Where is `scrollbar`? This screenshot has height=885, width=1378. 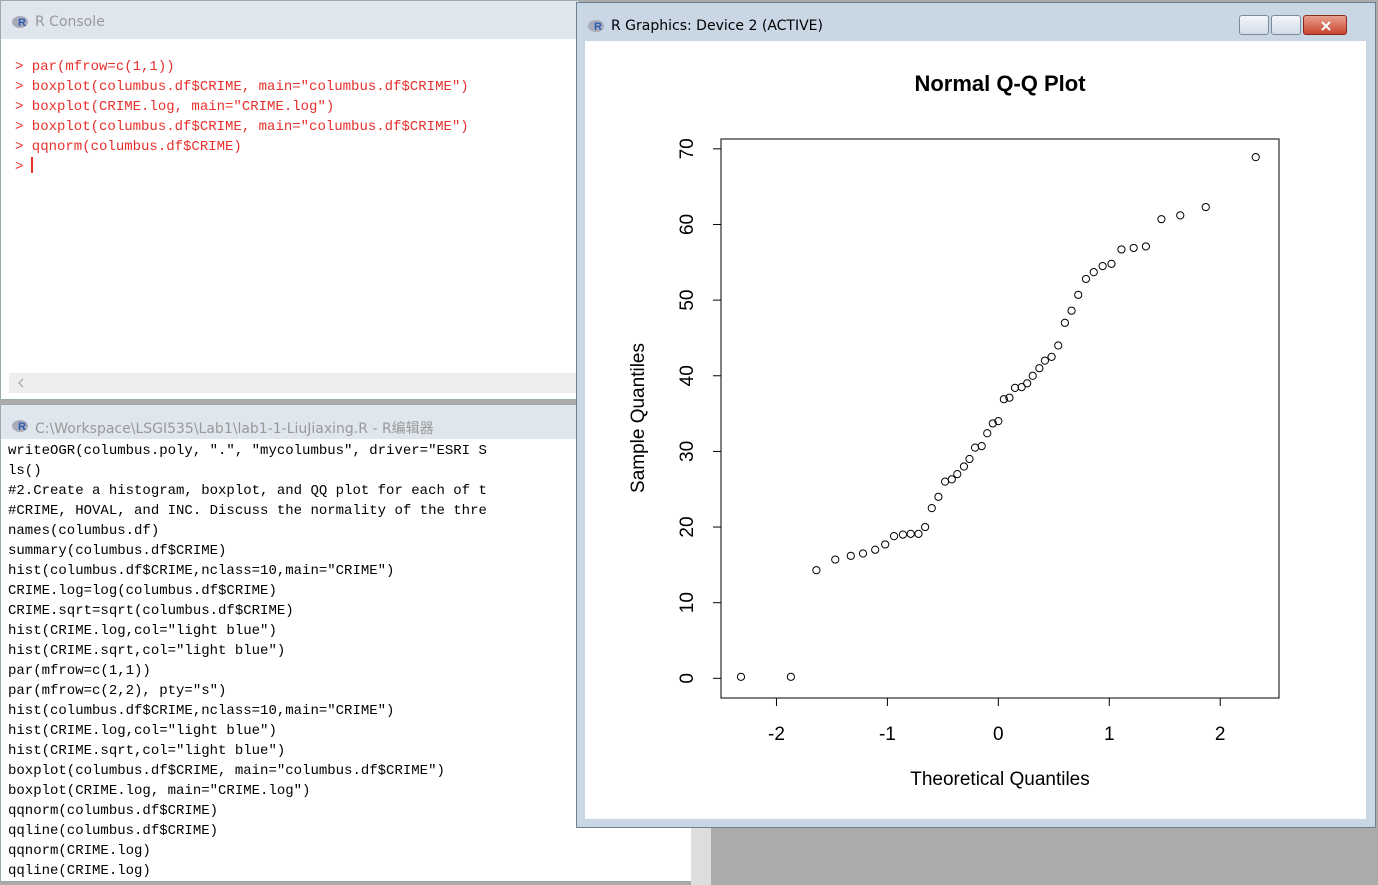
scrollbar is located at coordinates (294, 383).